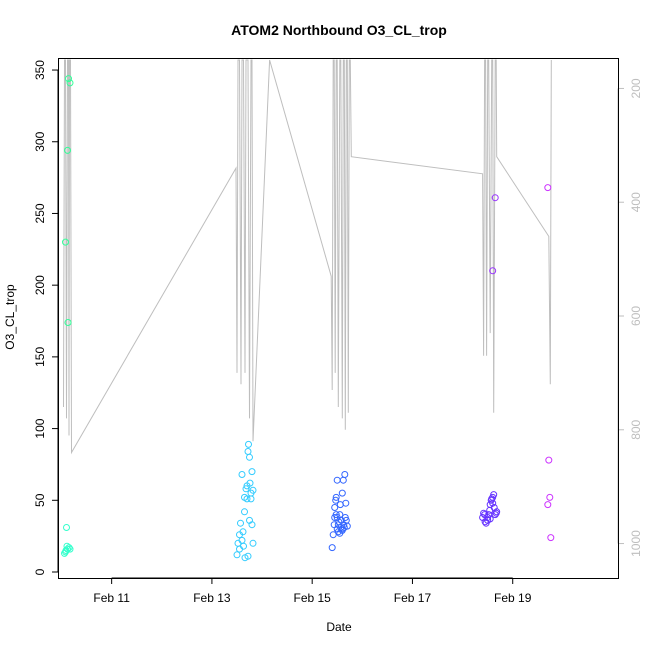  I want to click on chart-title: ATOM2 Northbound O3_CL_trop, so click(339, 30).